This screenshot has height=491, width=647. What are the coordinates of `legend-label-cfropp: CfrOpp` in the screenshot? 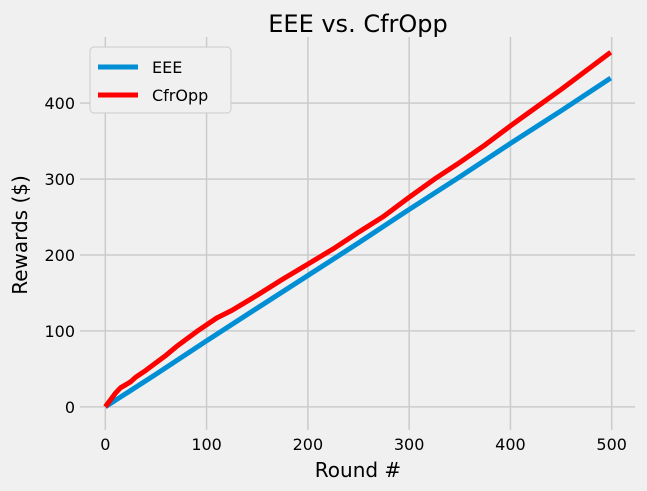 It's located at (180, 95).